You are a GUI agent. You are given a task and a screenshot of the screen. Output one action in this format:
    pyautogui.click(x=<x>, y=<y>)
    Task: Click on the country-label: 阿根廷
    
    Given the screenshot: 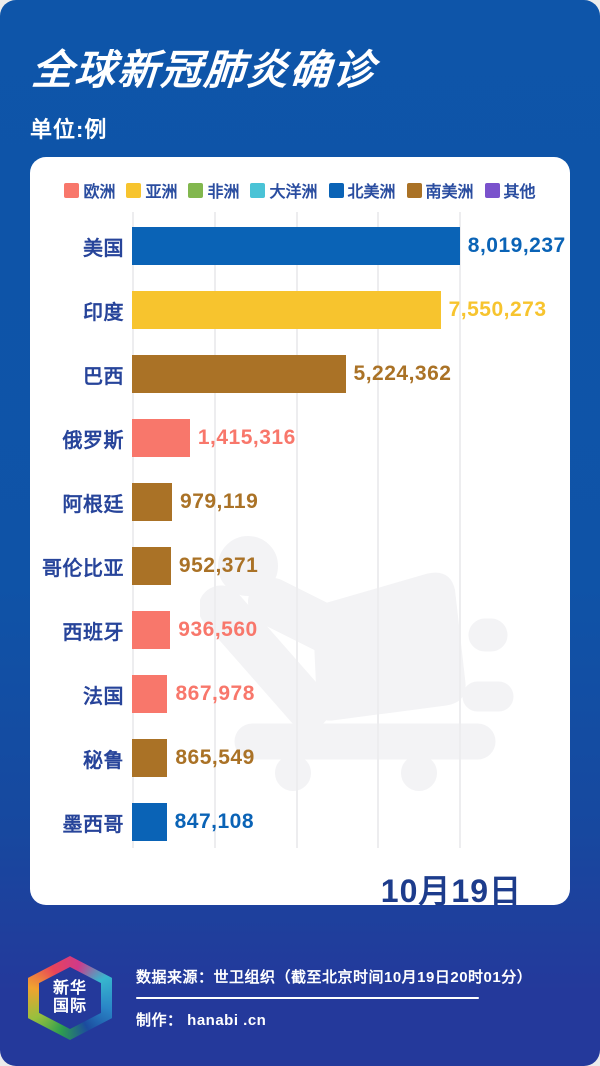 What is the action you would take?
    pyautogui.click(x=93, y=504)
    